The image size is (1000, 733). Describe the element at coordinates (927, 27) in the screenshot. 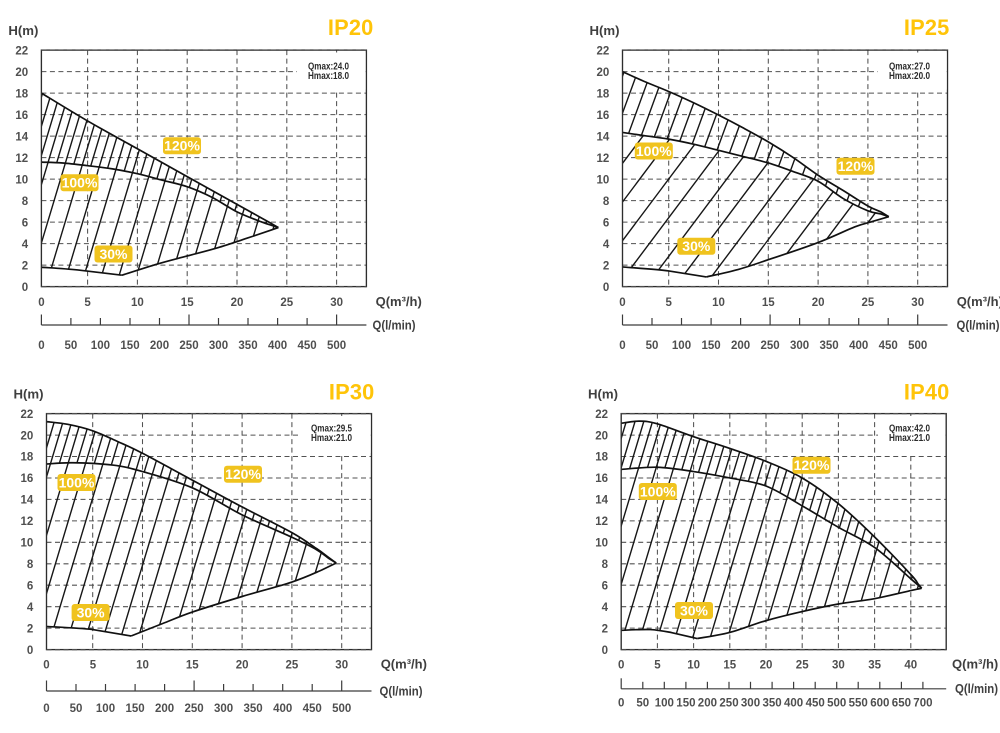

I see `svg-text: IP25` at that location.